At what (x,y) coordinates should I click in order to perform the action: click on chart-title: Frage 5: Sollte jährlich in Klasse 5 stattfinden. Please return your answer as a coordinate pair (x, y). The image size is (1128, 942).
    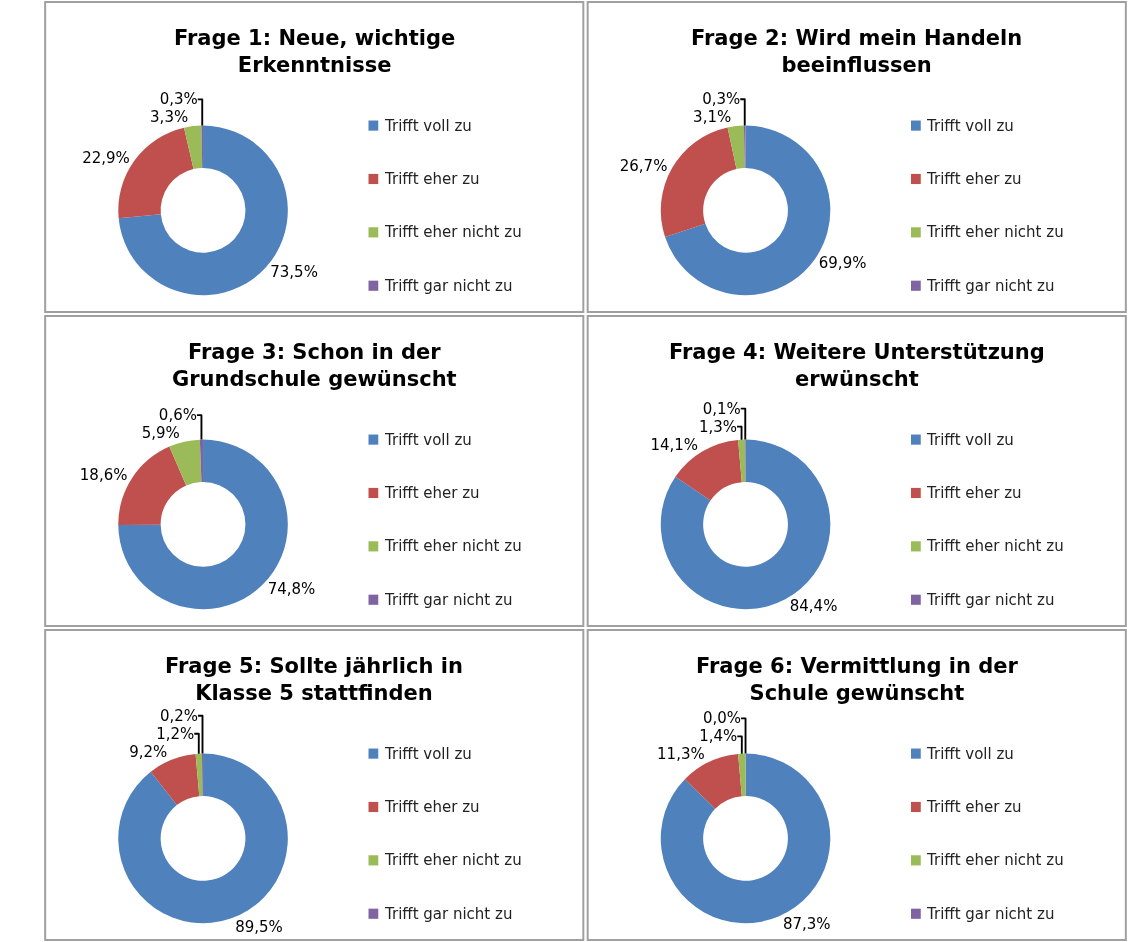
    Looking at the image, I should click on (314, 680).